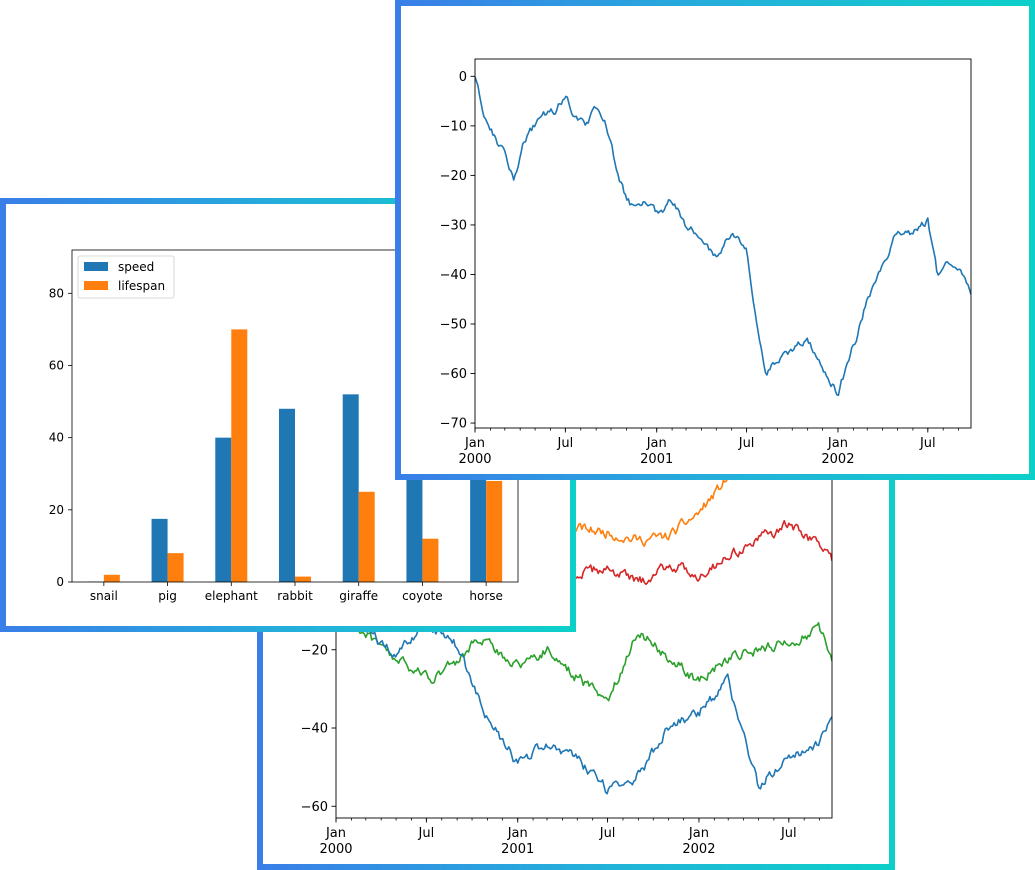  What do you see at coordinates (96, 266) in the screenshot?
I see `legend-swatch-speed` at bounding box center [96, 266].